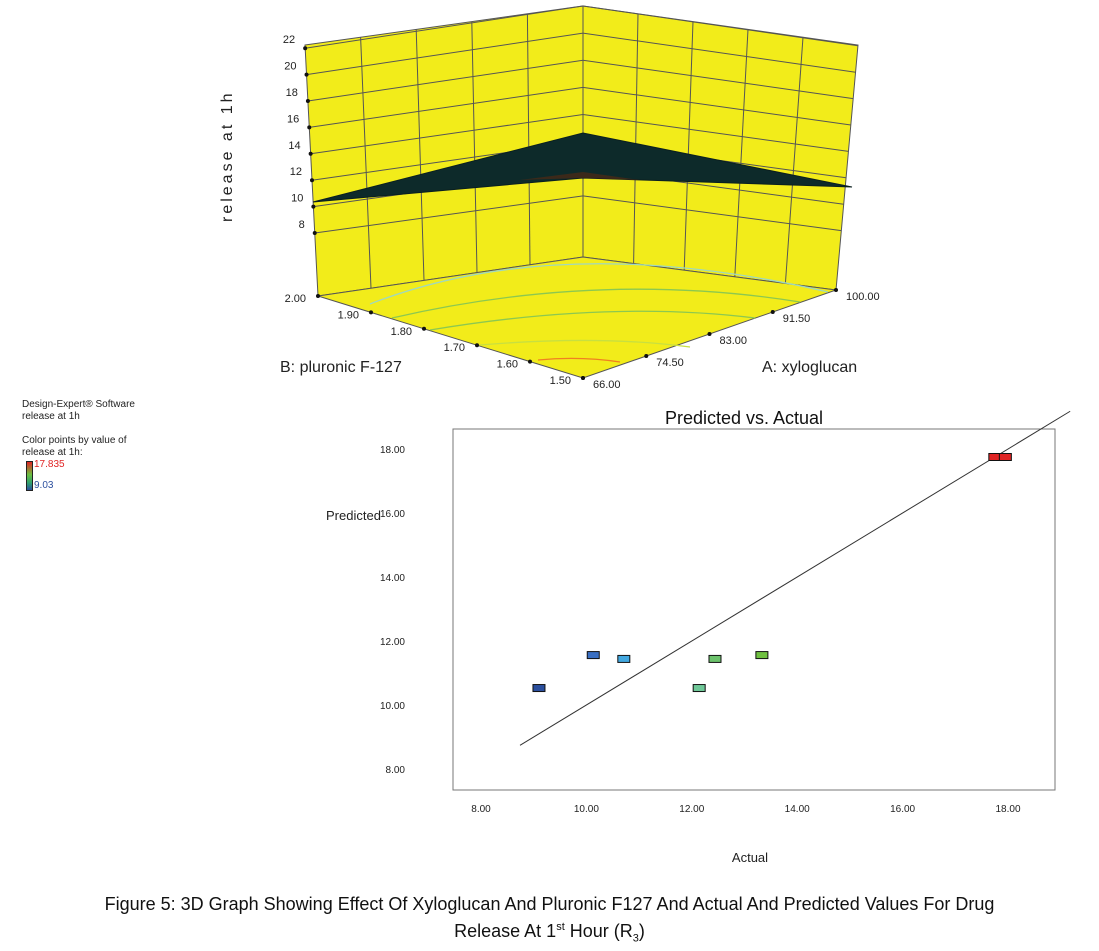 This screenshot has height=951, width=1099. What do you see at coordinates (78, 404) in the screenshot?
I see `legend-software: Design-Expert® Software` at bounding box center [78, 404].